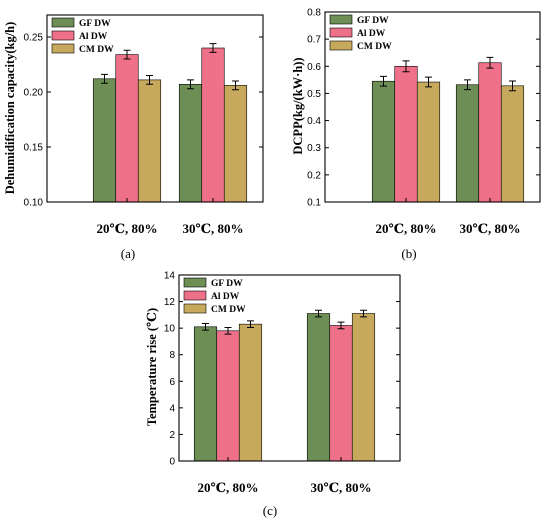 Image resolution: width=550 pixels, height=521 pixels. Describe the element at coordinates (314, 67) in the screenshot. I see `y-tick-label: 0.6` at that location.